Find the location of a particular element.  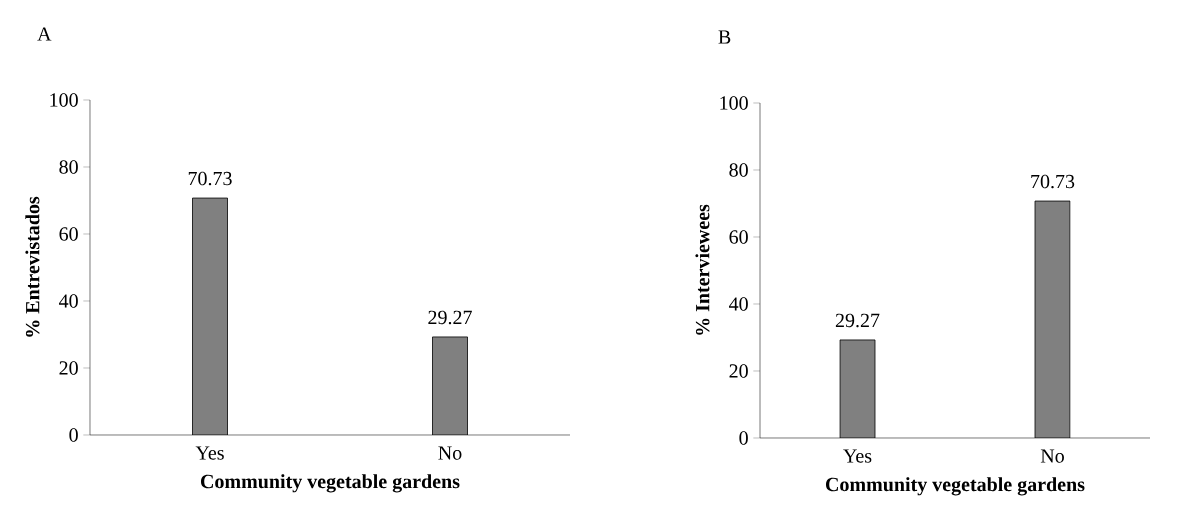

chart-title: B is located at coordinates (724, 37).